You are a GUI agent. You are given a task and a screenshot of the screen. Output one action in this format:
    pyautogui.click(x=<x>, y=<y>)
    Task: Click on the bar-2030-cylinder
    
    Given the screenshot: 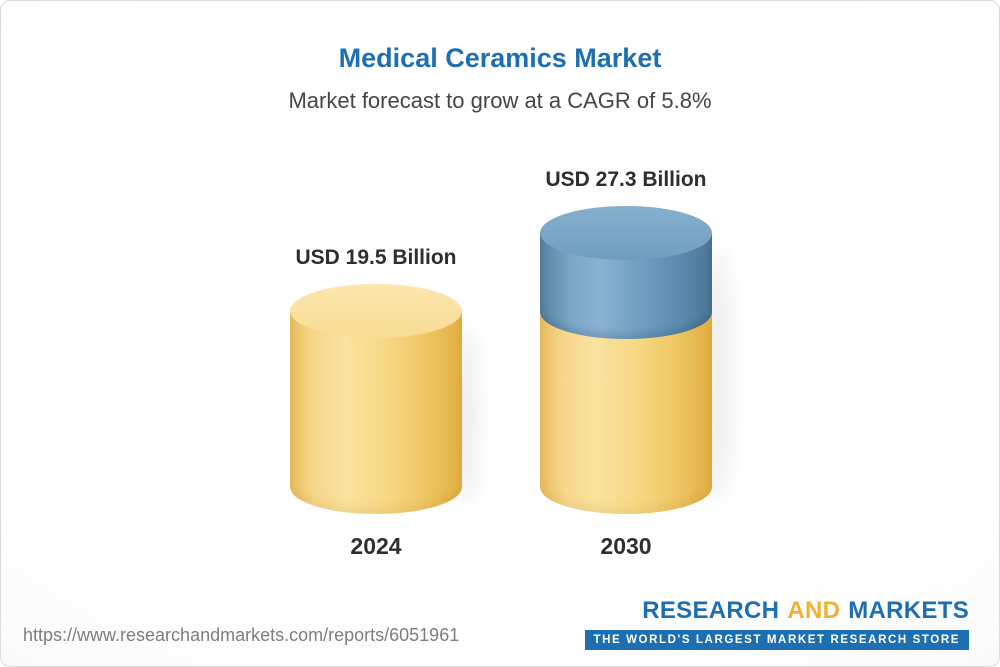 What is the action you would take?
    pyautogui.click(x=626, y=360)
    